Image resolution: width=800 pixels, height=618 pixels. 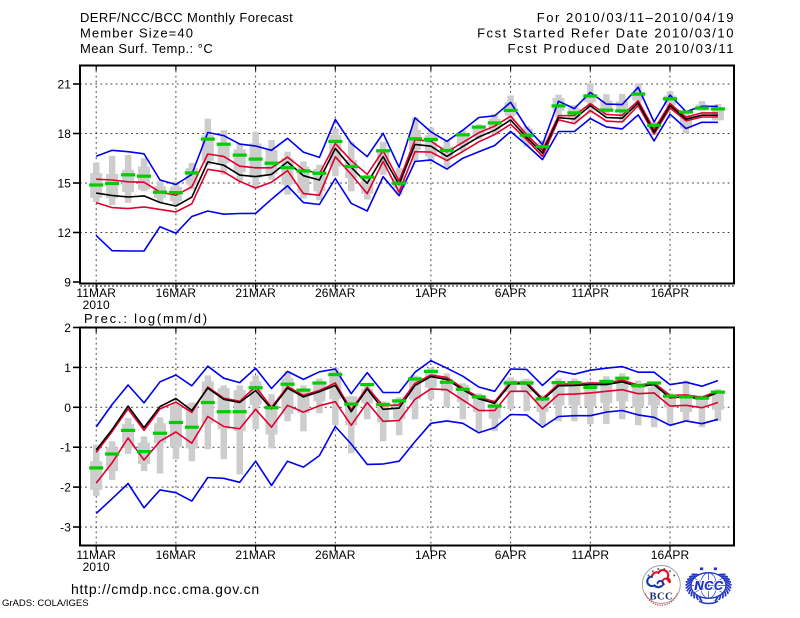 I want to click on svg-text: -3, so click(x=65, y=528).